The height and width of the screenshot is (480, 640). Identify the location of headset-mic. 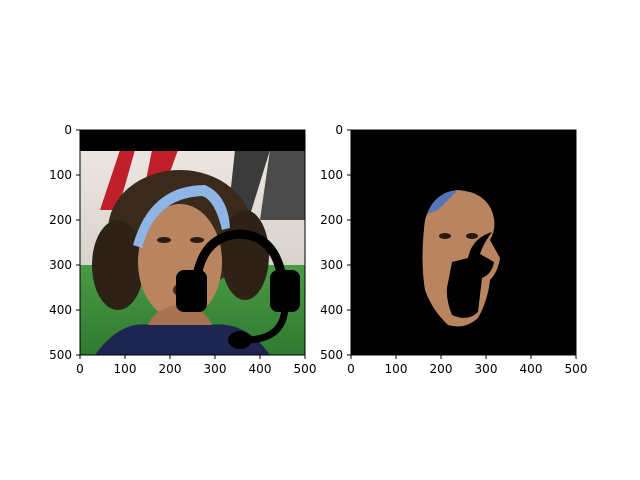
(240, 340).